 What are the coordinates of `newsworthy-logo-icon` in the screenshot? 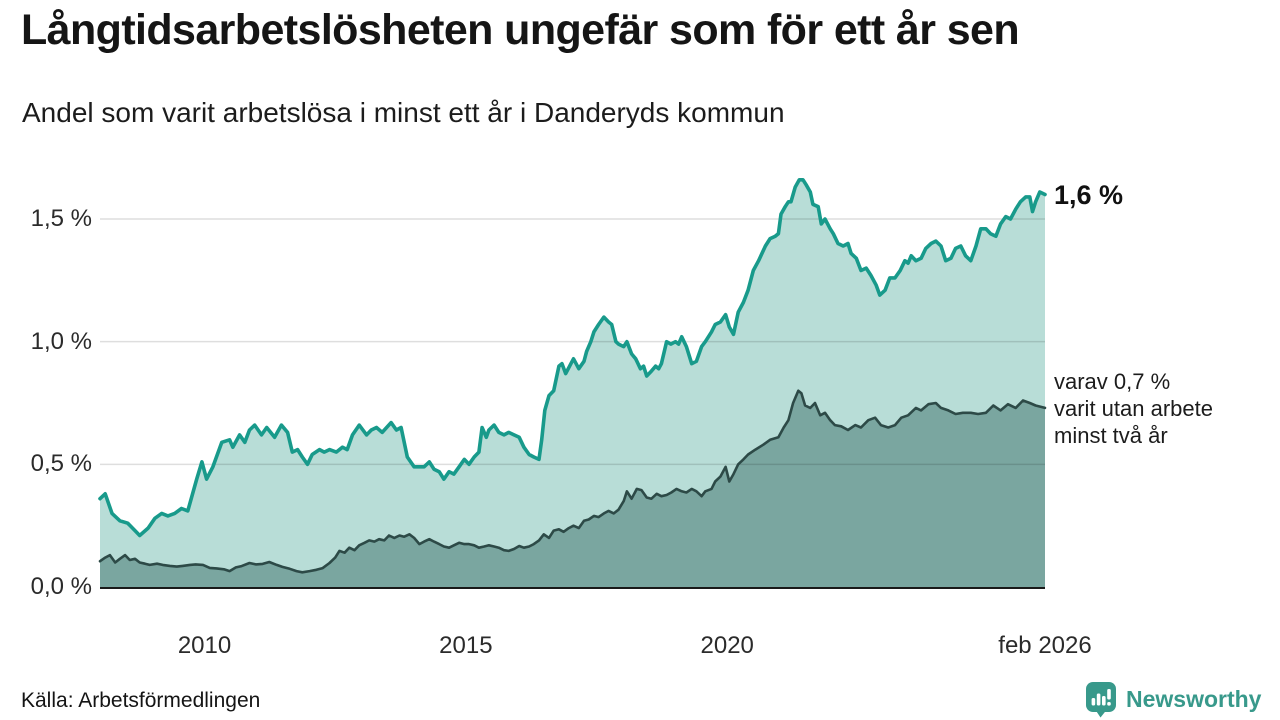 It's located at (1101, 700).